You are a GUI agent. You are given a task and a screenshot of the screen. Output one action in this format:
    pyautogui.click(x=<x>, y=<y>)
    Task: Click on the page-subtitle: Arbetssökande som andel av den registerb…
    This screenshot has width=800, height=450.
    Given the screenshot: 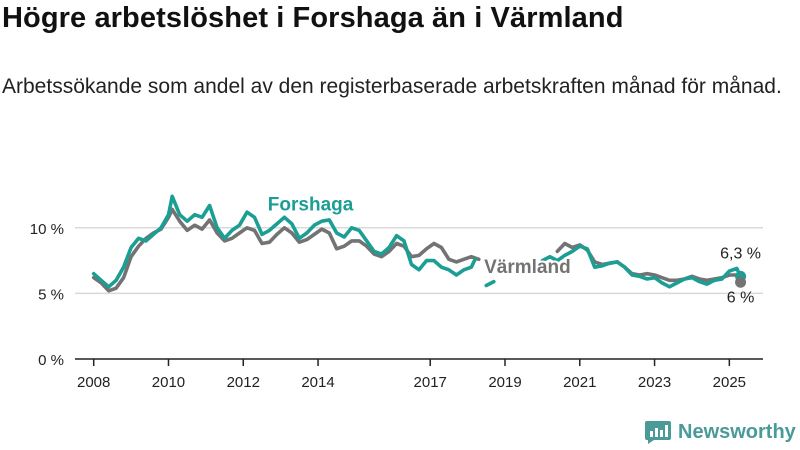 What is the action you would take?
    pyautogui.click(x=392, y=86)
    